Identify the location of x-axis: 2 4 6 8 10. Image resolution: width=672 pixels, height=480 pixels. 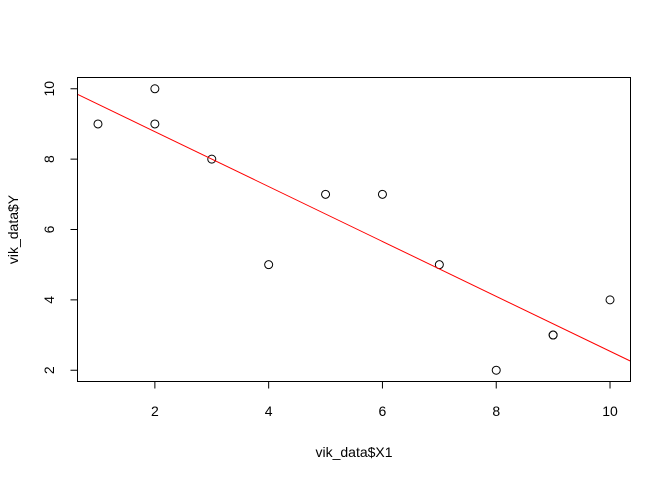
(384, 400).